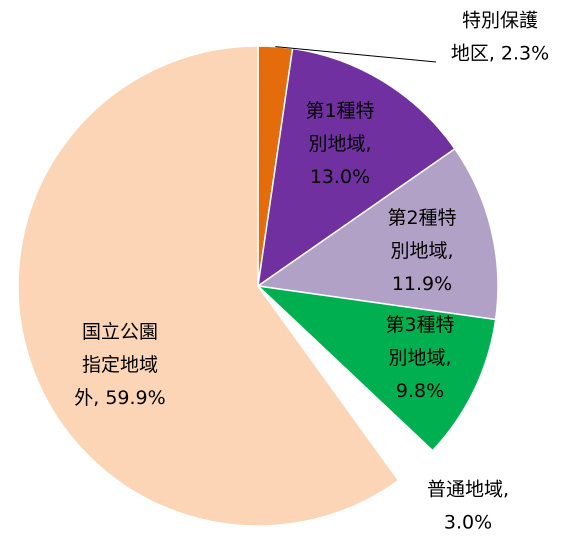 This screenshot has width=574, height=554. I want to click on slice-label-line: 11.9%, so click(422, 284).